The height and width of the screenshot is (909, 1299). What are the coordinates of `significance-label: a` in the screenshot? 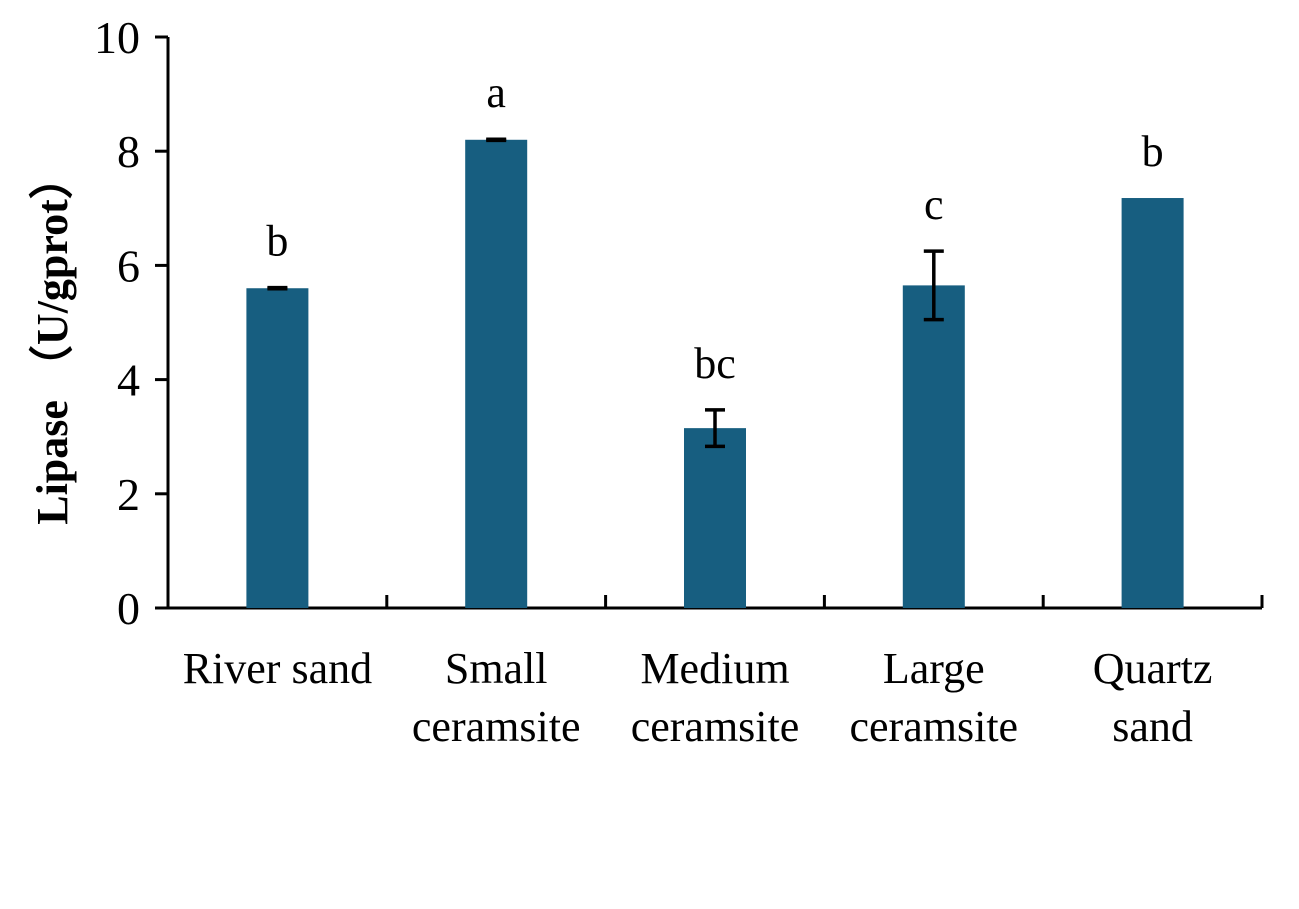 It's located at (496, 92).